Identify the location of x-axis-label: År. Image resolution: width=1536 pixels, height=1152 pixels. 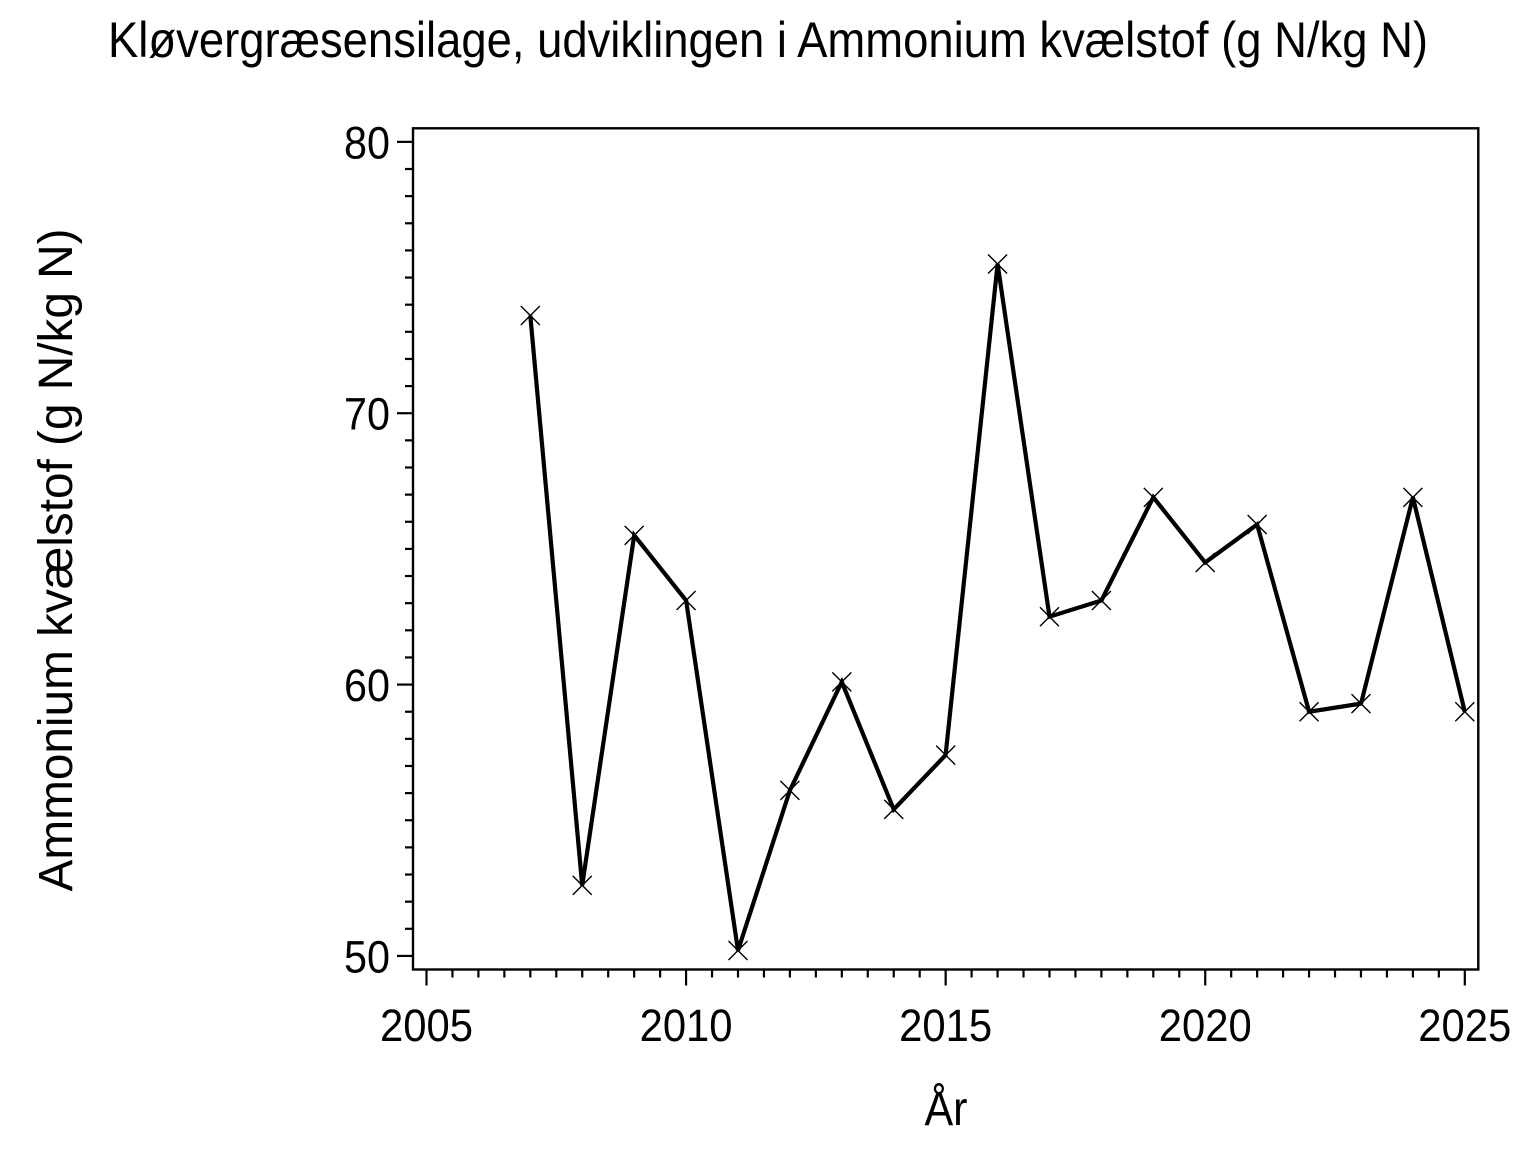
(946, 1109).